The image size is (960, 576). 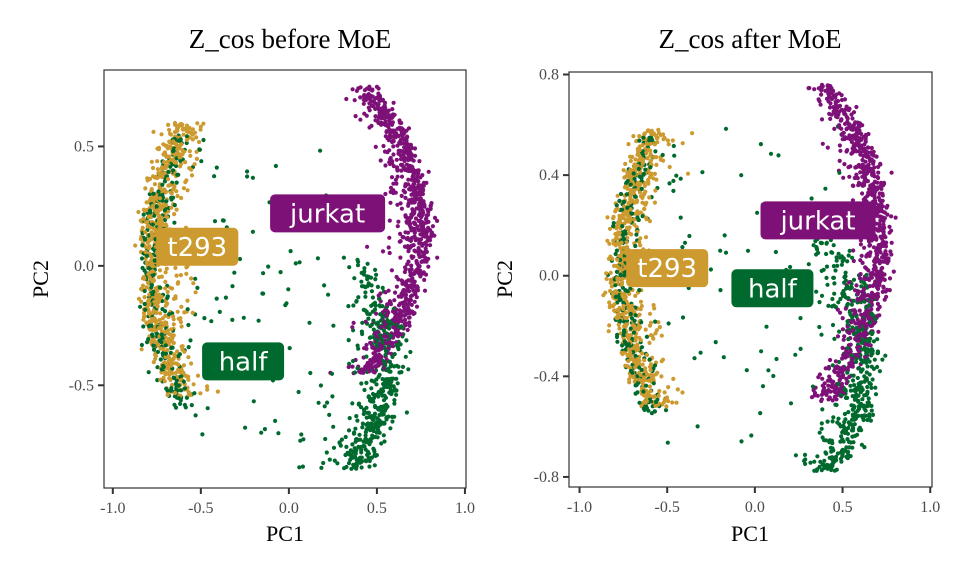 What do you see at coordinates (197, 248) in the screenshot?
I see `label-text: t293` at bounding box center [197, 248].